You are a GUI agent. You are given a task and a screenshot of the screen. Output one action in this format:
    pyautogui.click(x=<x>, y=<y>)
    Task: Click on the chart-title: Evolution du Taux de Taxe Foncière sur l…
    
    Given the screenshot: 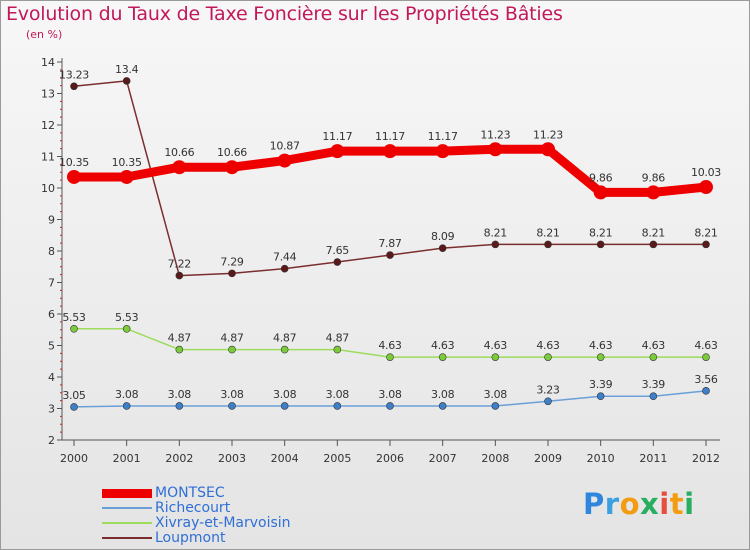 What is the action you would take?
    pyautogui.click(x=284, y=14)
    